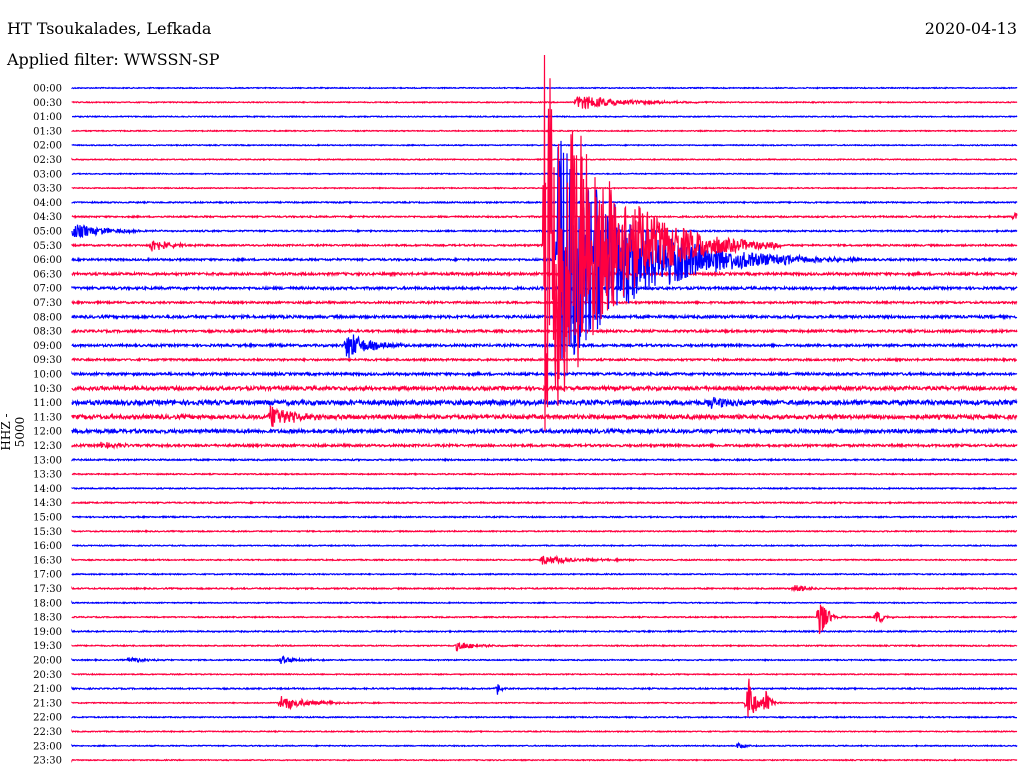 The width and height of the screenshot is (1024, 780). I want to click on row-time-label: 12:00, so click(47, 432).